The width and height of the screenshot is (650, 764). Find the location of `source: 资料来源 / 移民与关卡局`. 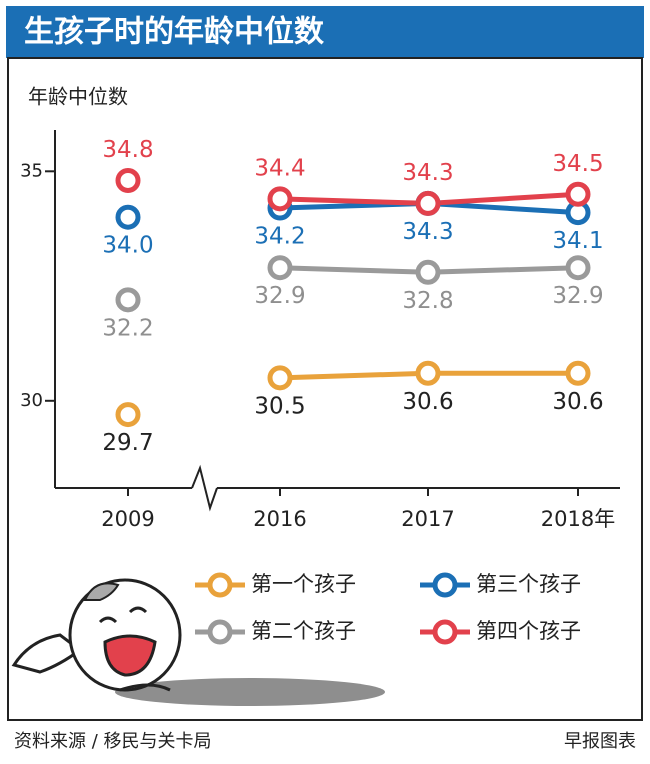

source: 资料来源 / 移民与关卡局 is located at coordinates (113, 741).